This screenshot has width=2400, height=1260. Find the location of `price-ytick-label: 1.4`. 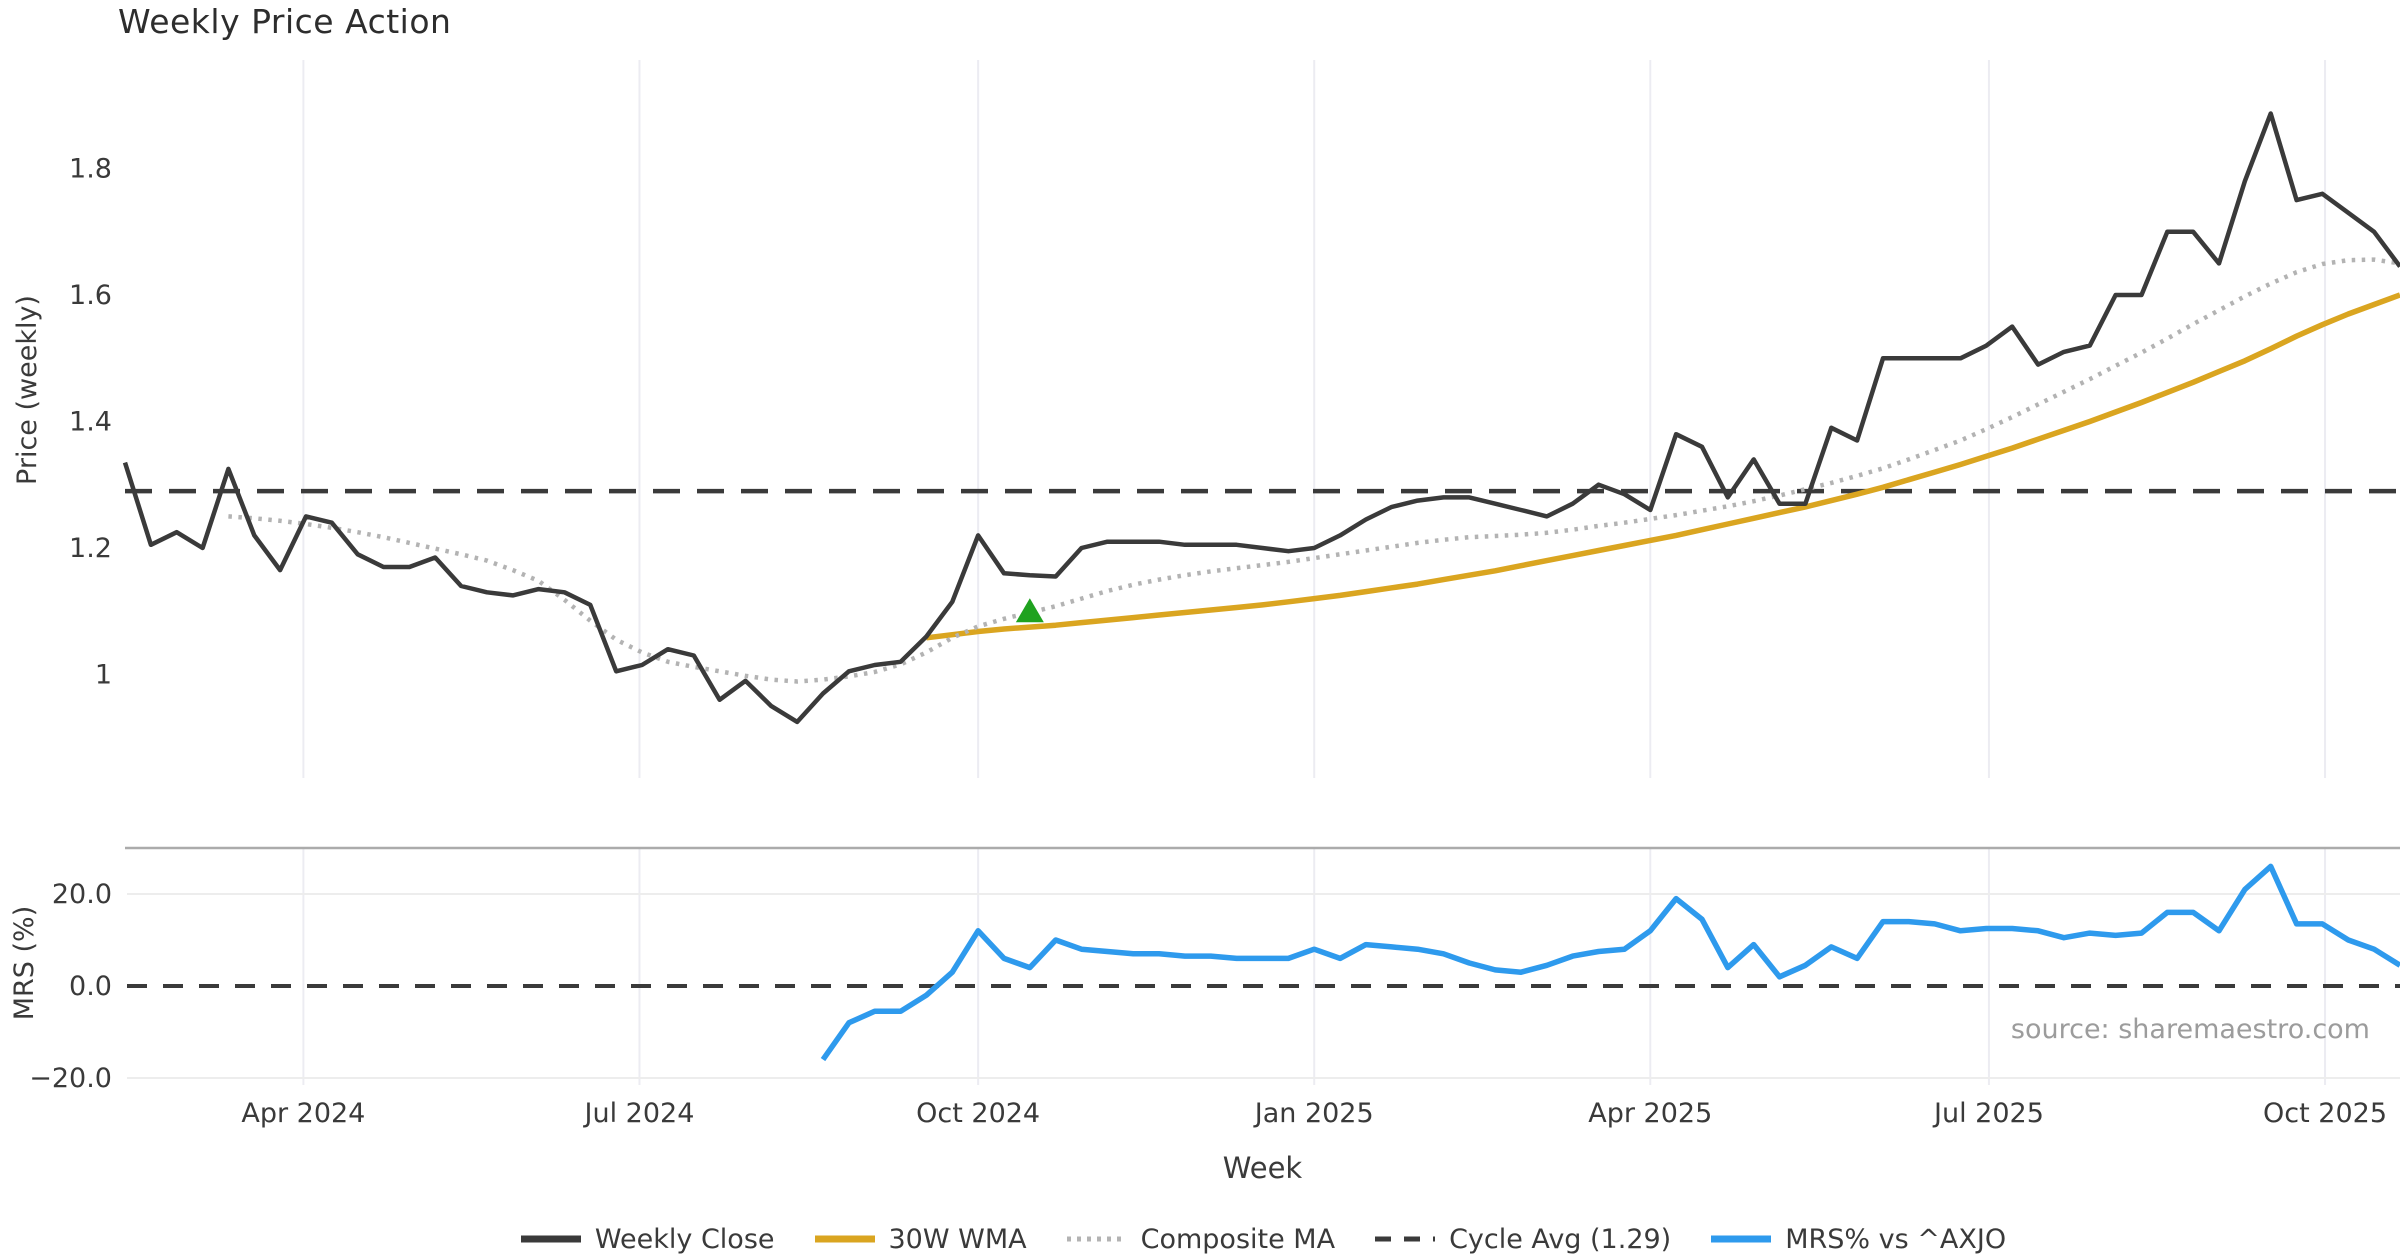

price-ytick-label: 1.4 is located at coordinates (90, 422).